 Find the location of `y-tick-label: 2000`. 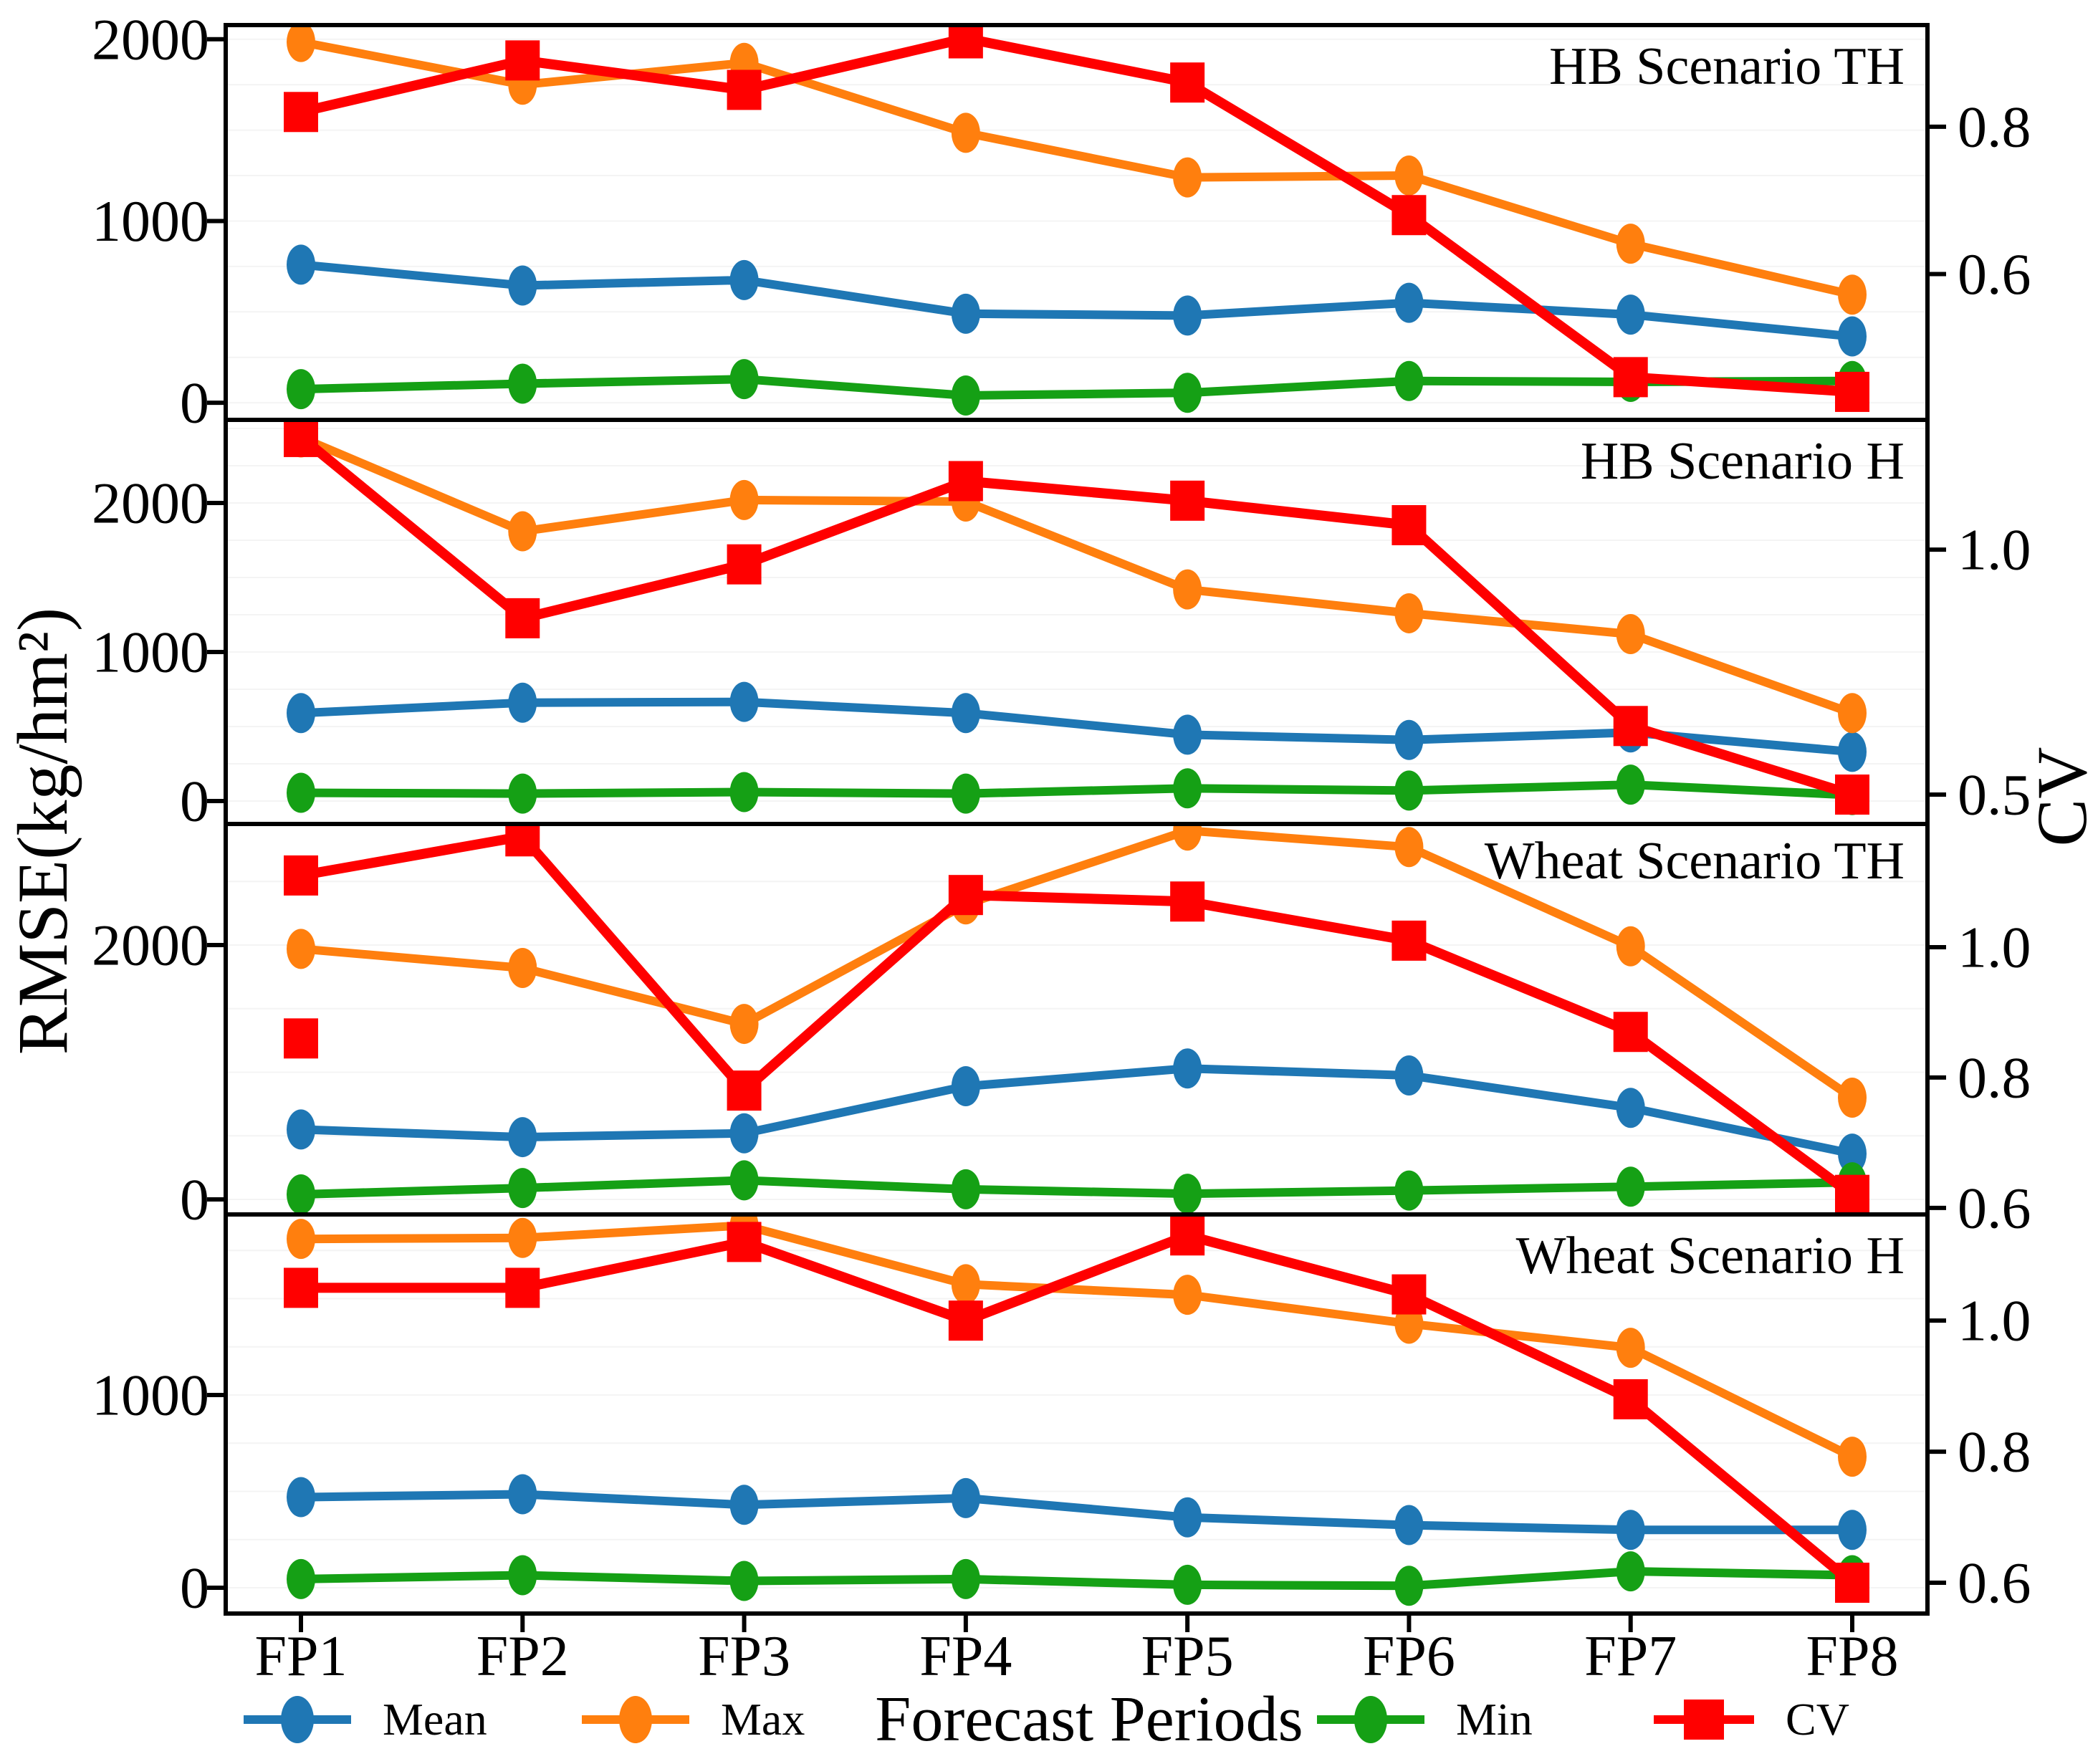

y-tick-label: 2000 is located at coordinates (151, 39).